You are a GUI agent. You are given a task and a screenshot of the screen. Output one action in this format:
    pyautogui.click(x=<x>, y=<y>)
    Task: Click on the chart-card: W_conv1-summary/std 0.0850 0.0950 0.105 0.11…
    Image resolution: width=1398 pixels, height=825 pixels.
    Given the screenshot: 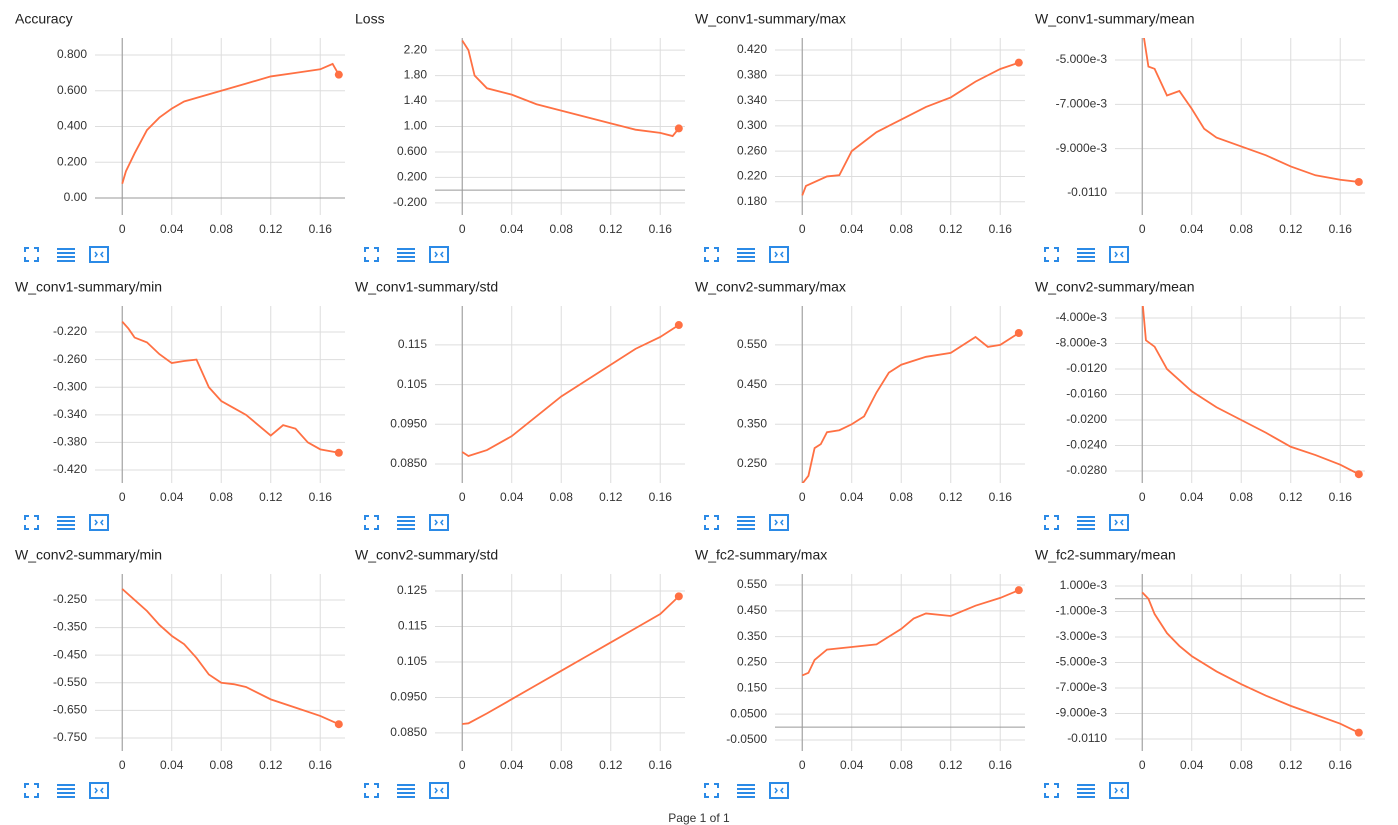 What is the action you would take?
    pyautogui.click(x=520, y=405)
    